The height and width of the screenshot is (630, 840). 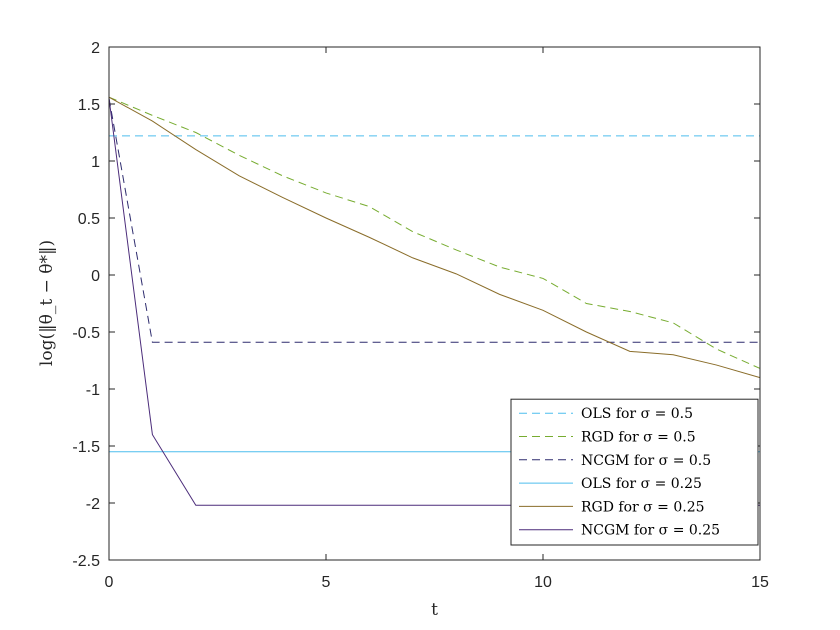 What do you see at coordinates (93, 390) in the screenshot?
I see `y-tick-label: -1` at bounding box center [93, 390].